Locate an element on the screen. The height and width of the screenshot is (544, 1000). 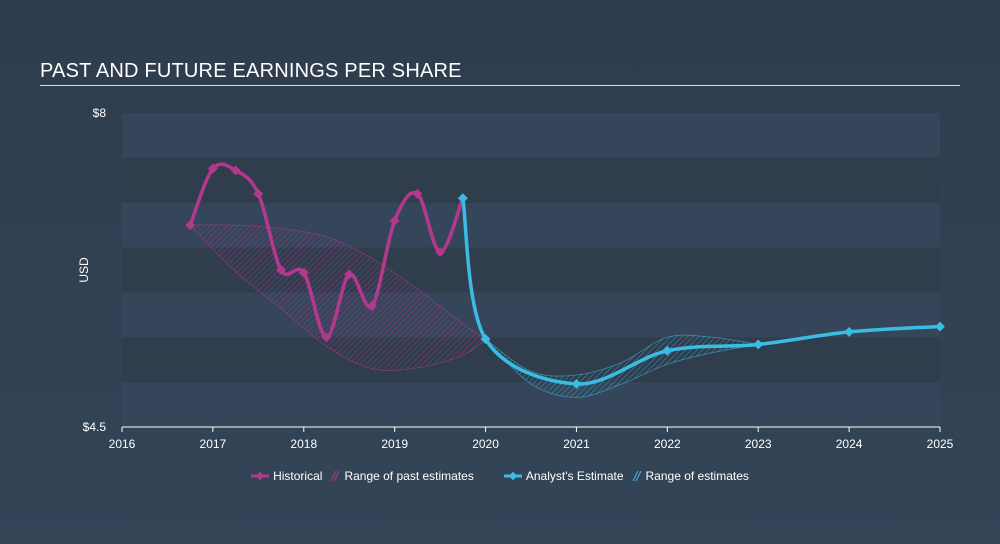
future-range-hatch-icon is located at coordinates (636, 476).